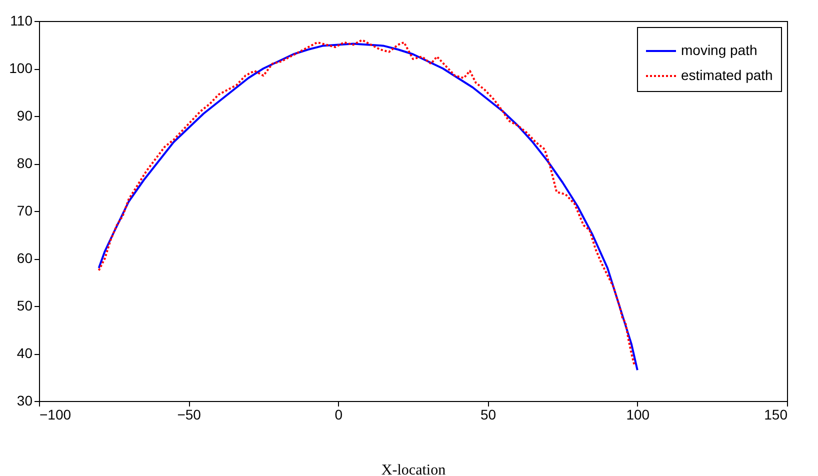 The height and width of the screenshot is (476, 818). What do you see at coordinates (413, 469) in the screenshot?
I see `x-axis-title: X-location` at bounding box center [413, 469].